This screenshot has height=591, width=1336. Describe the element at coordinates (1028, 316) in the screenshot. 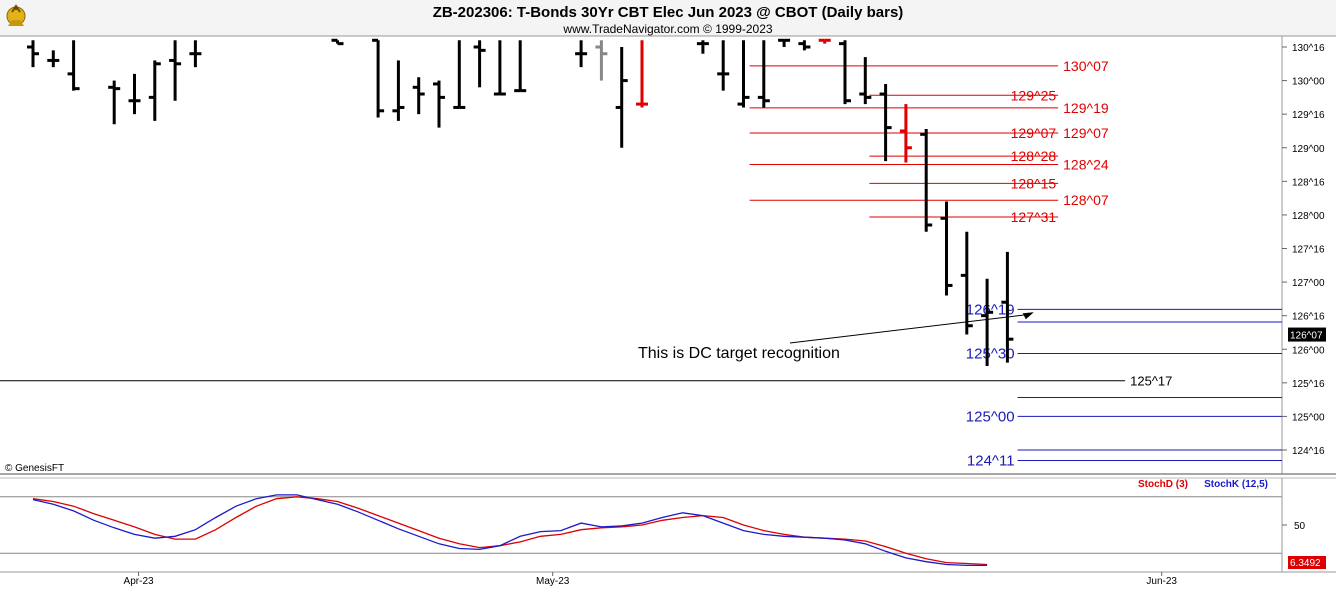

I see `annotation-arrow-head` at that location.